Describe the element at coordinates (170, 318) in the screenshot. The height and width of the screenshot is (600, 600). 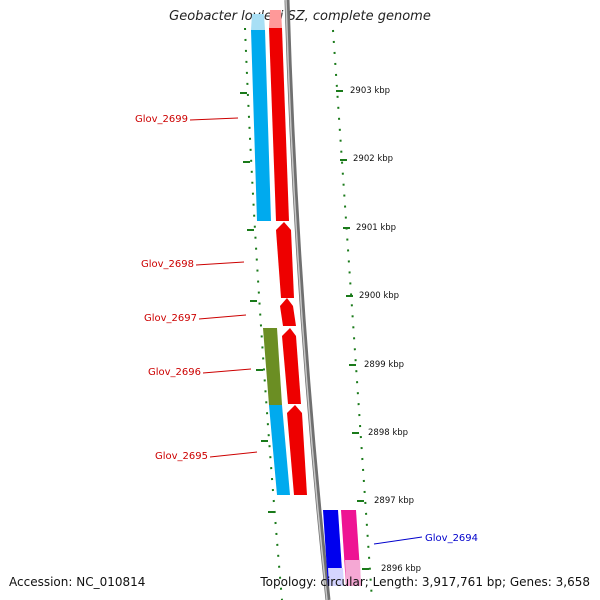
I see `gene-label-2697: Glov_2697` at that location.